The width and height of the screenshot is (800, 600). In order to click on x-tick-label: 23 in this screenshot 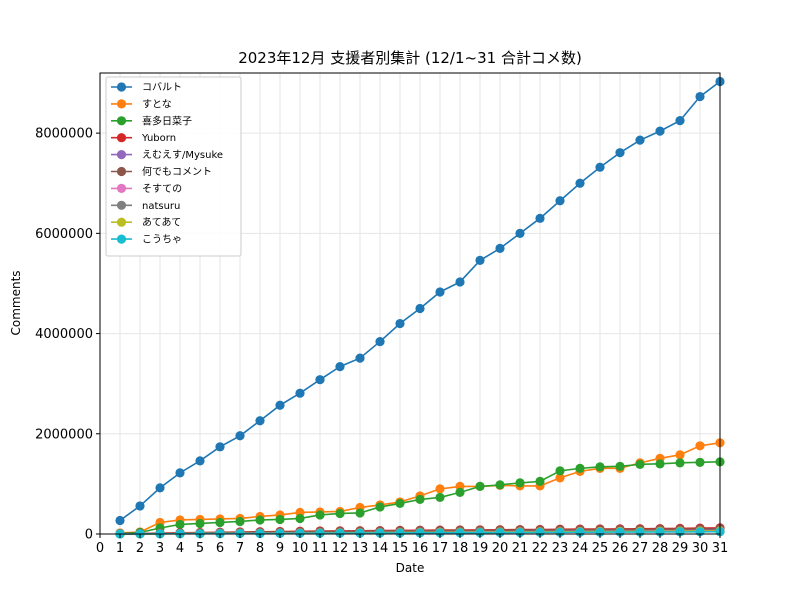, I will do `click(560, 548)`.